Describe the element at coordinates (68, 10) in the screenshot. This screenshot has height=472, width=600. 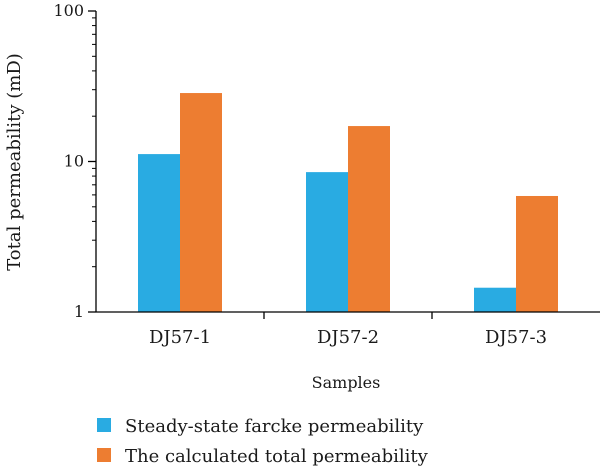
I see `y-tick-label: 100` at that location.